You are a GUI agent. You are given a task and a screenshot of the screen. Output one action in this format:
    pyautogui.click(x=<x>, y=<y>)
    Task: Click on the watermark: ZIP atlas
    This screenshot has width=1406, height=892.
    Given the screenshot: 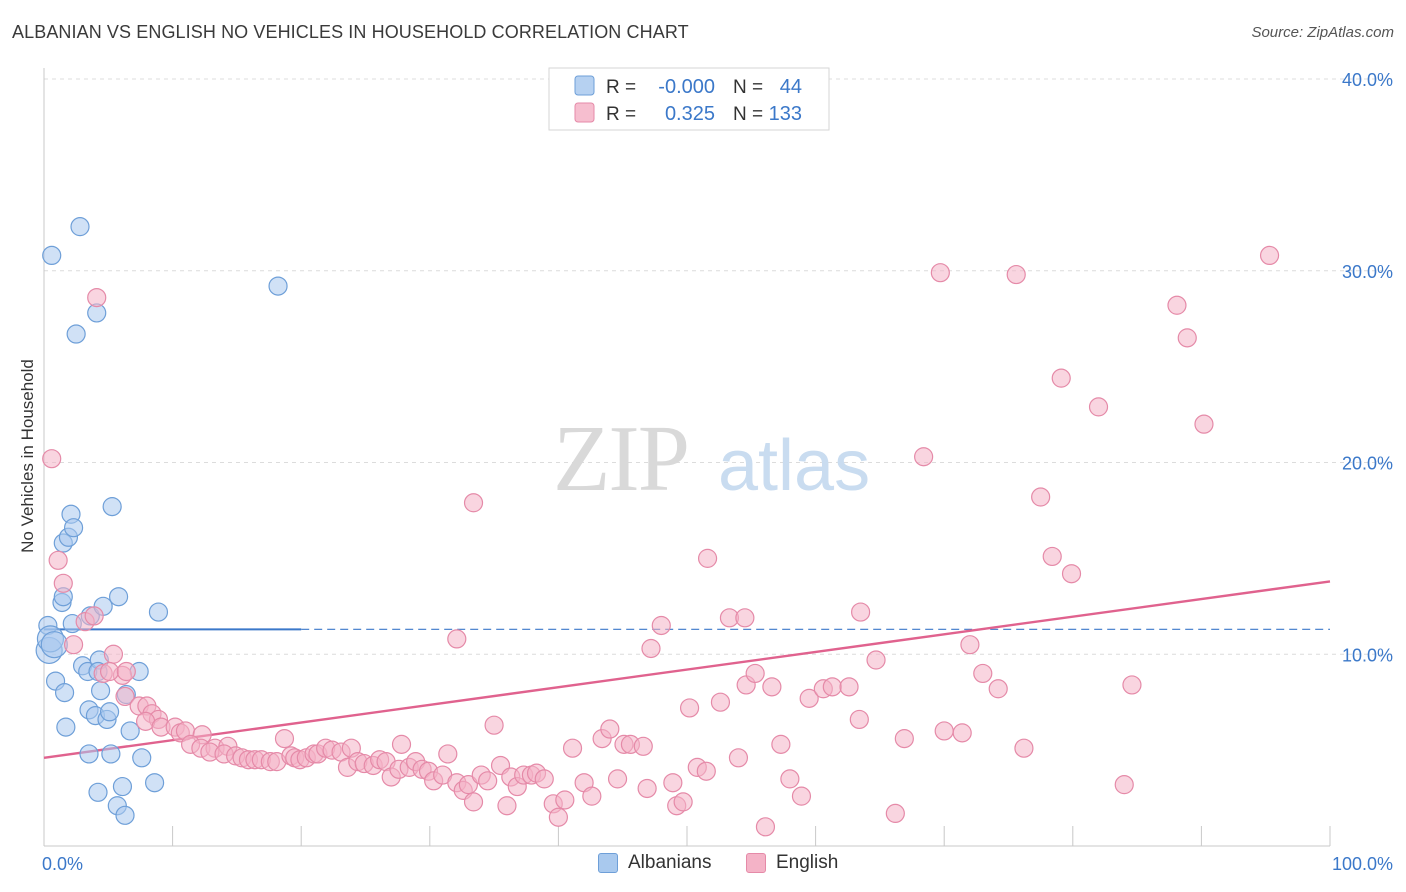 What is the action you would take?
    pyautogui.click(x=711, y=459)
    